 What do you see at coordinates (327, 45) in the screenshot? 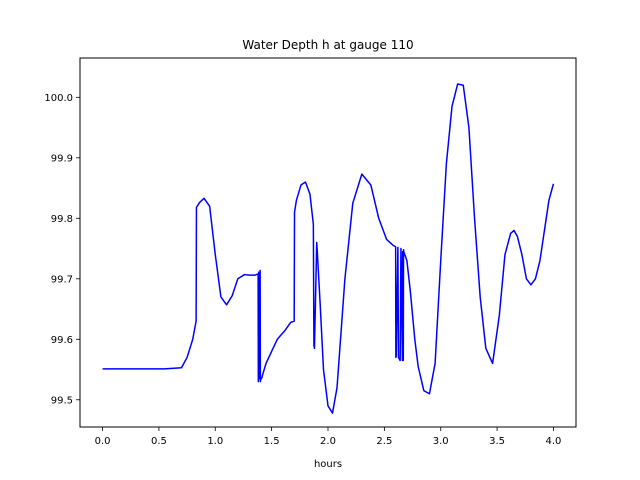
I see `chart-title: Water Depth h at gauge 110` at bounding box center [327, 45].